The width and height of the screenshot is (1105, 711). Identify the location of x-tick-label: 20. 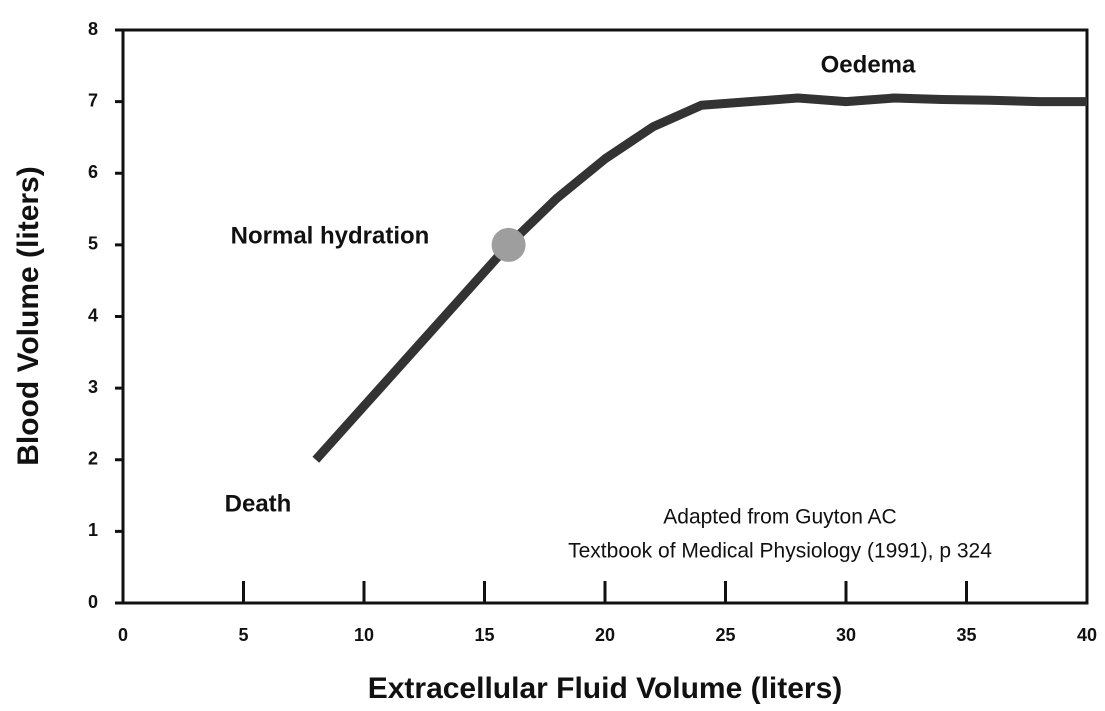
(605, 635).